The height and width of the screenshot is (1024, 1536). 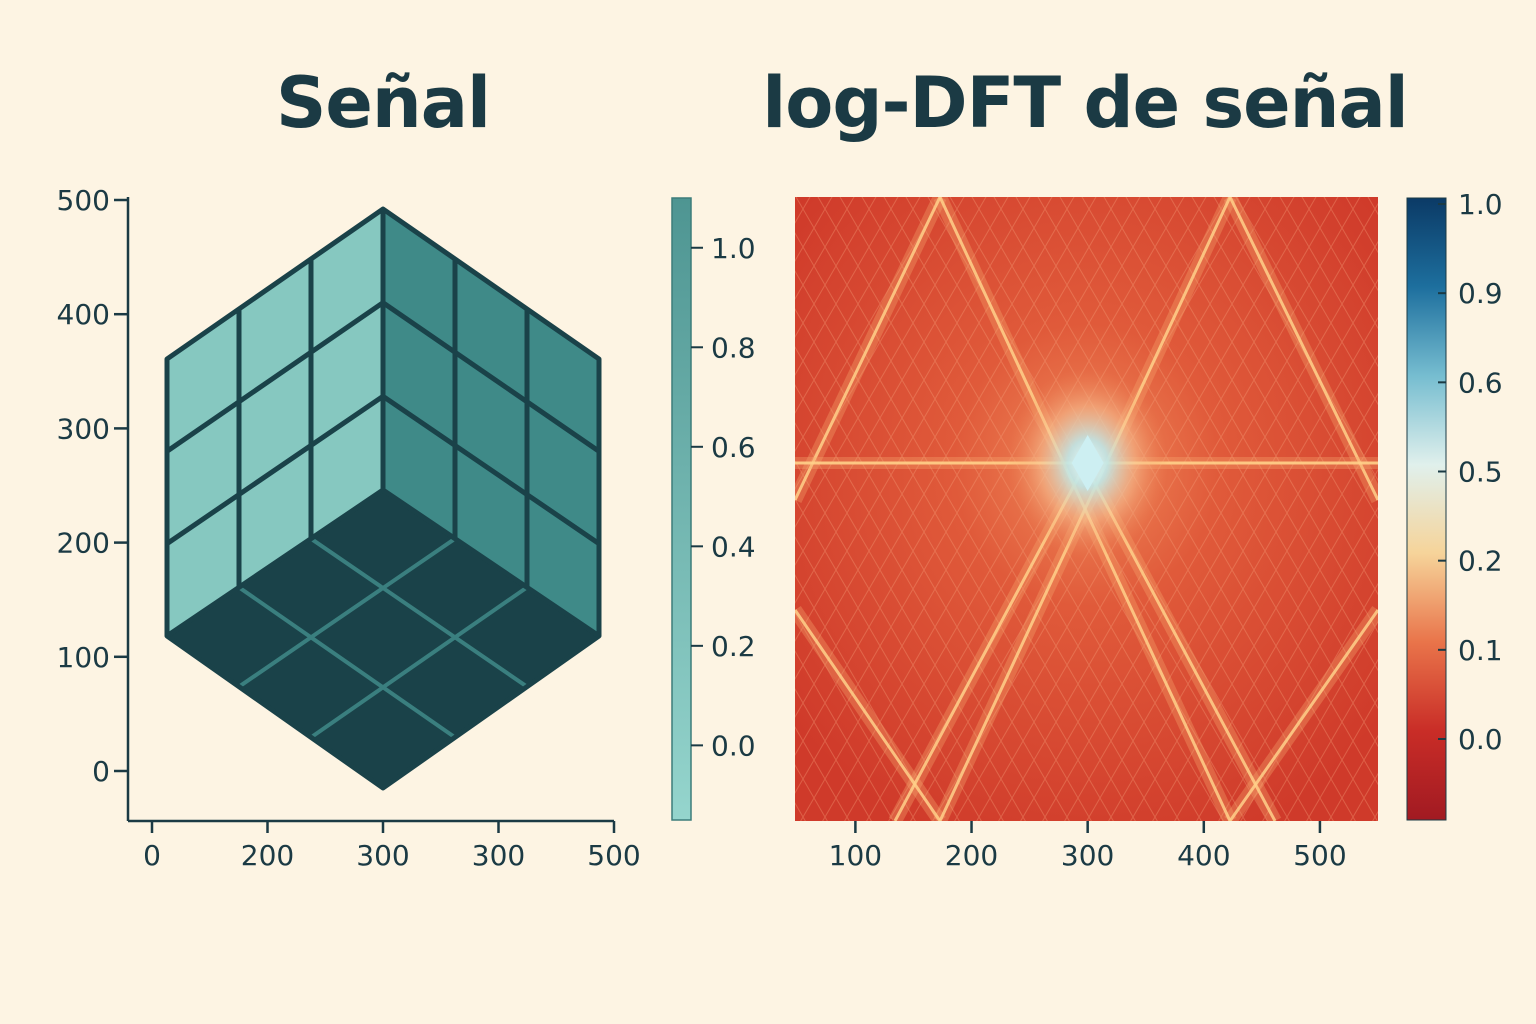 I want to click on colorbar-tick-label: 0.1, so click(x=1480, y=650).